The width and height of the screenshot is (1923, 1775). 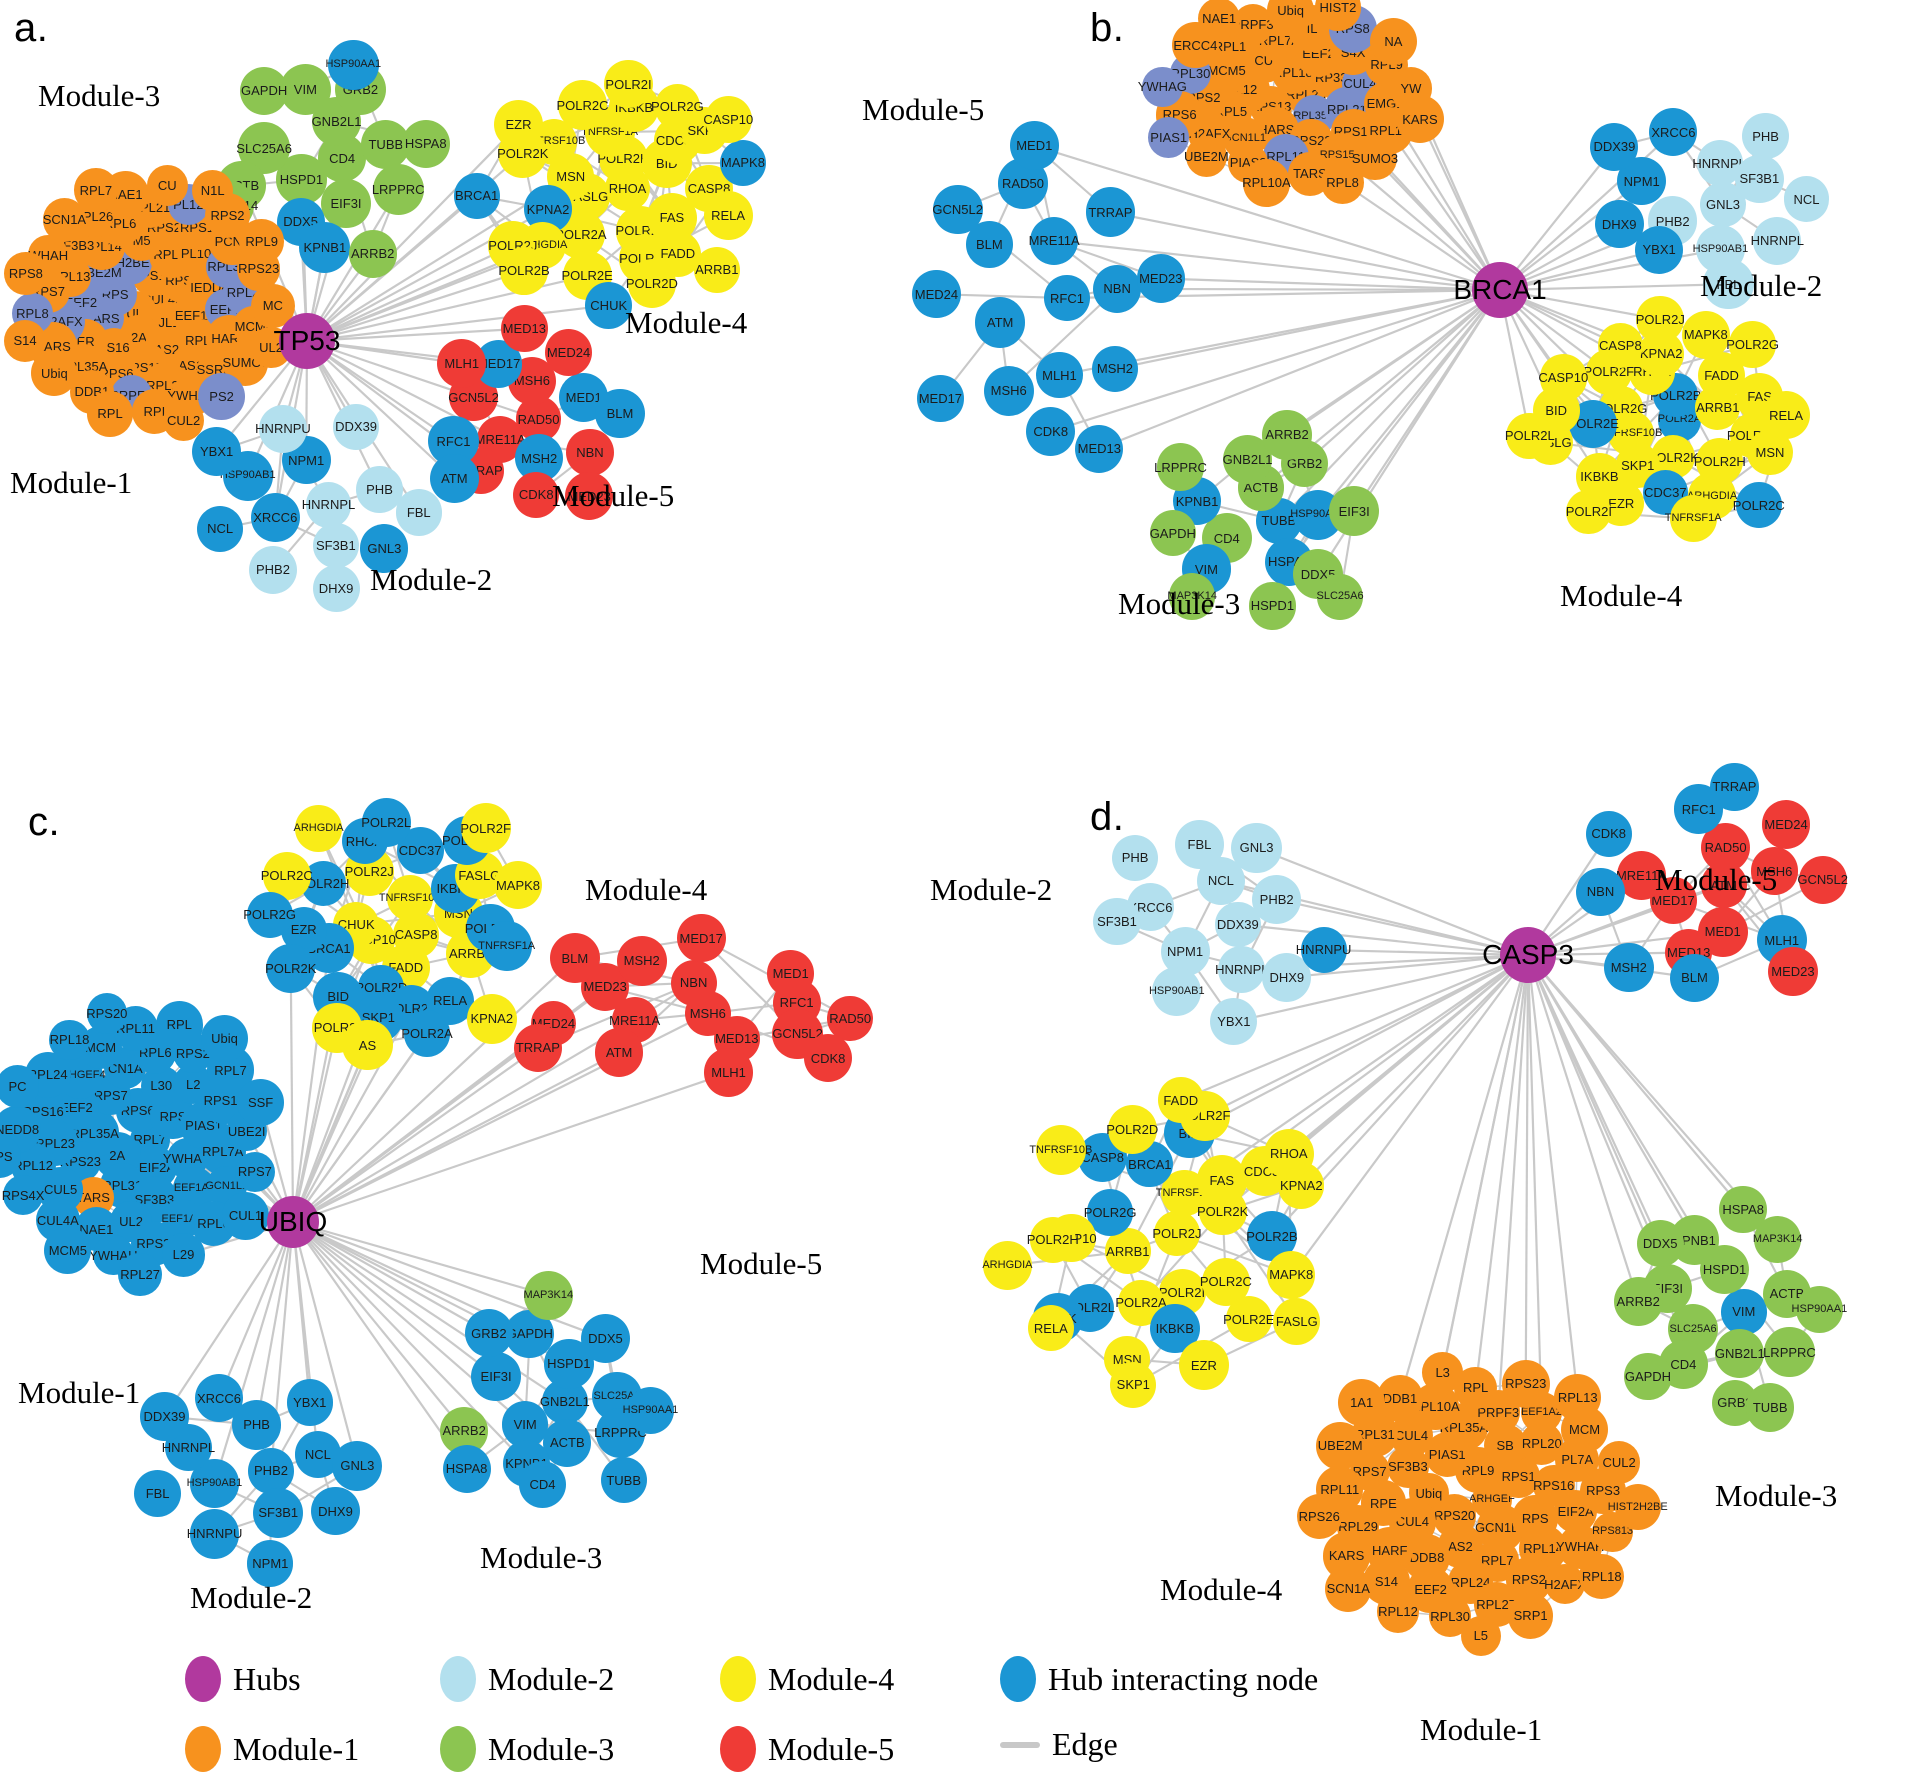 What do you see at coordinates (1531, 1616) in the screenshot?
I see `network-node: SRP1` at bounding box center [1531, 1616].